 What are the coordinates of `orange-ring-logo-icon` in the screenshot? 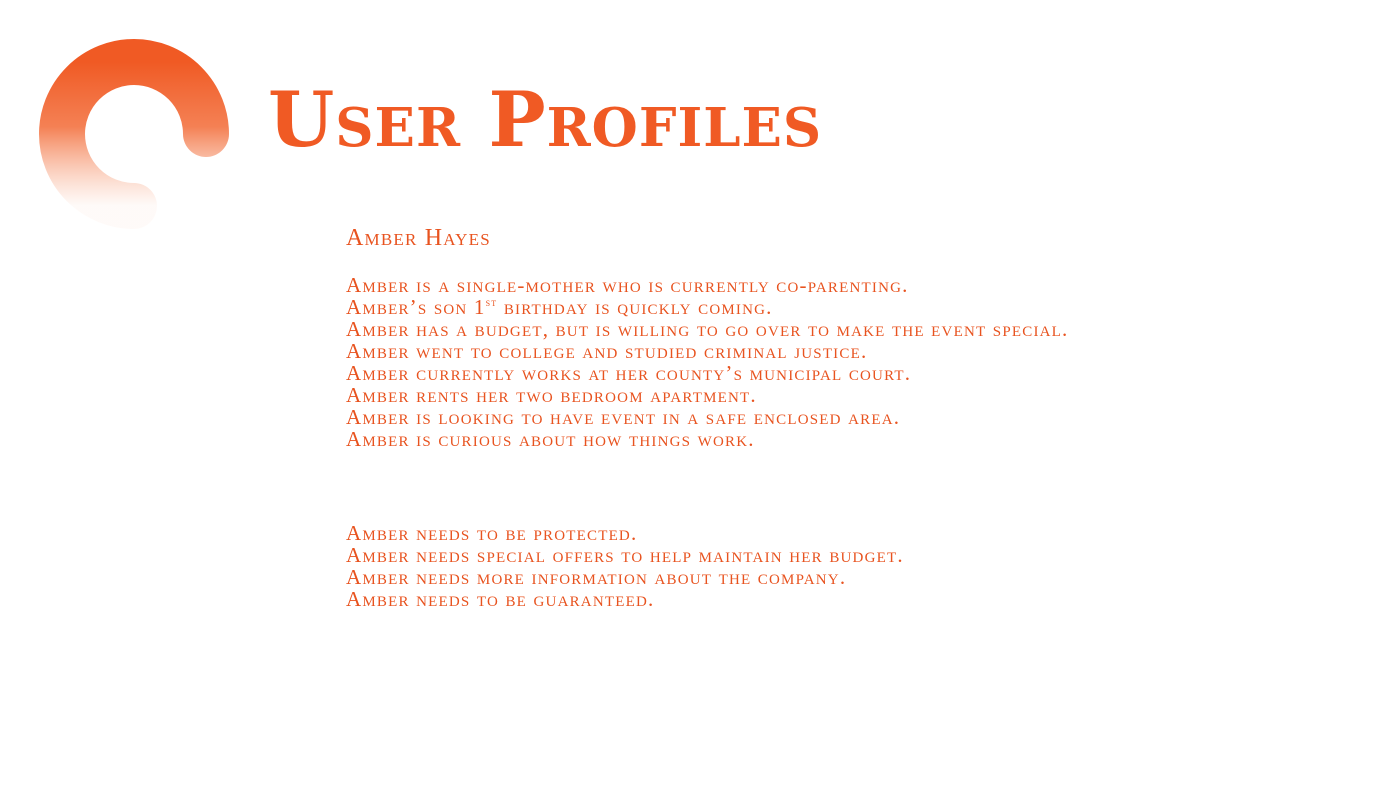 It's located at (134, 134).